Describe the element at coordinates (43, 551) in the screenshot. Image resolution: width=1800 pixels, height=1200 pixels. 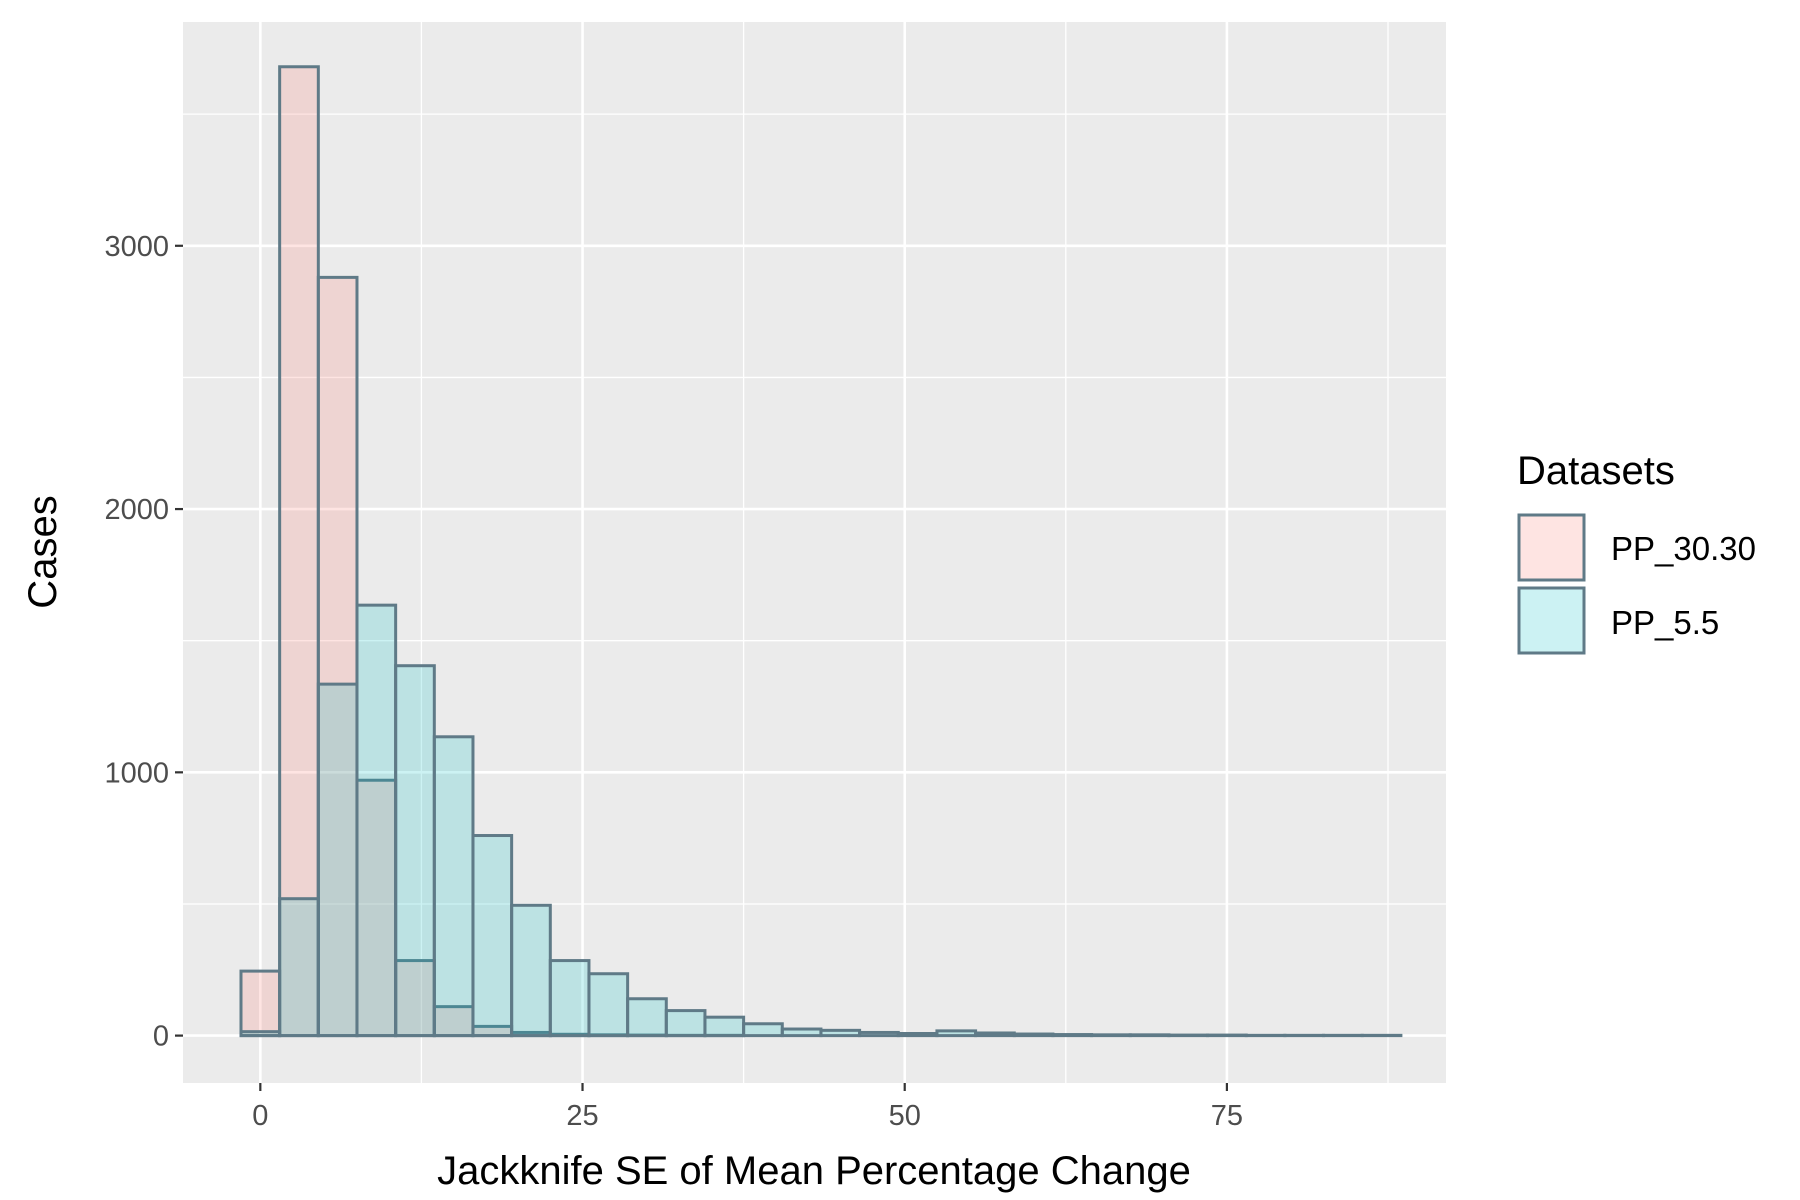
I see `y-axis-title: Cases` at that location.